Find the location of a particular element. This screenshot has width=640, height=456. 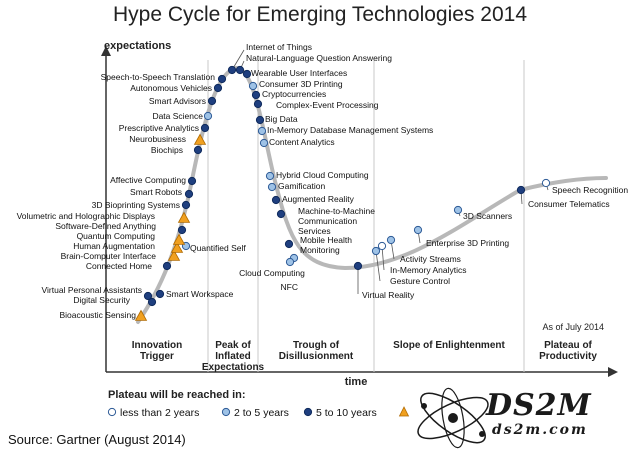

tech-label: Consumer Telematics is located at coordinates (569, 204).